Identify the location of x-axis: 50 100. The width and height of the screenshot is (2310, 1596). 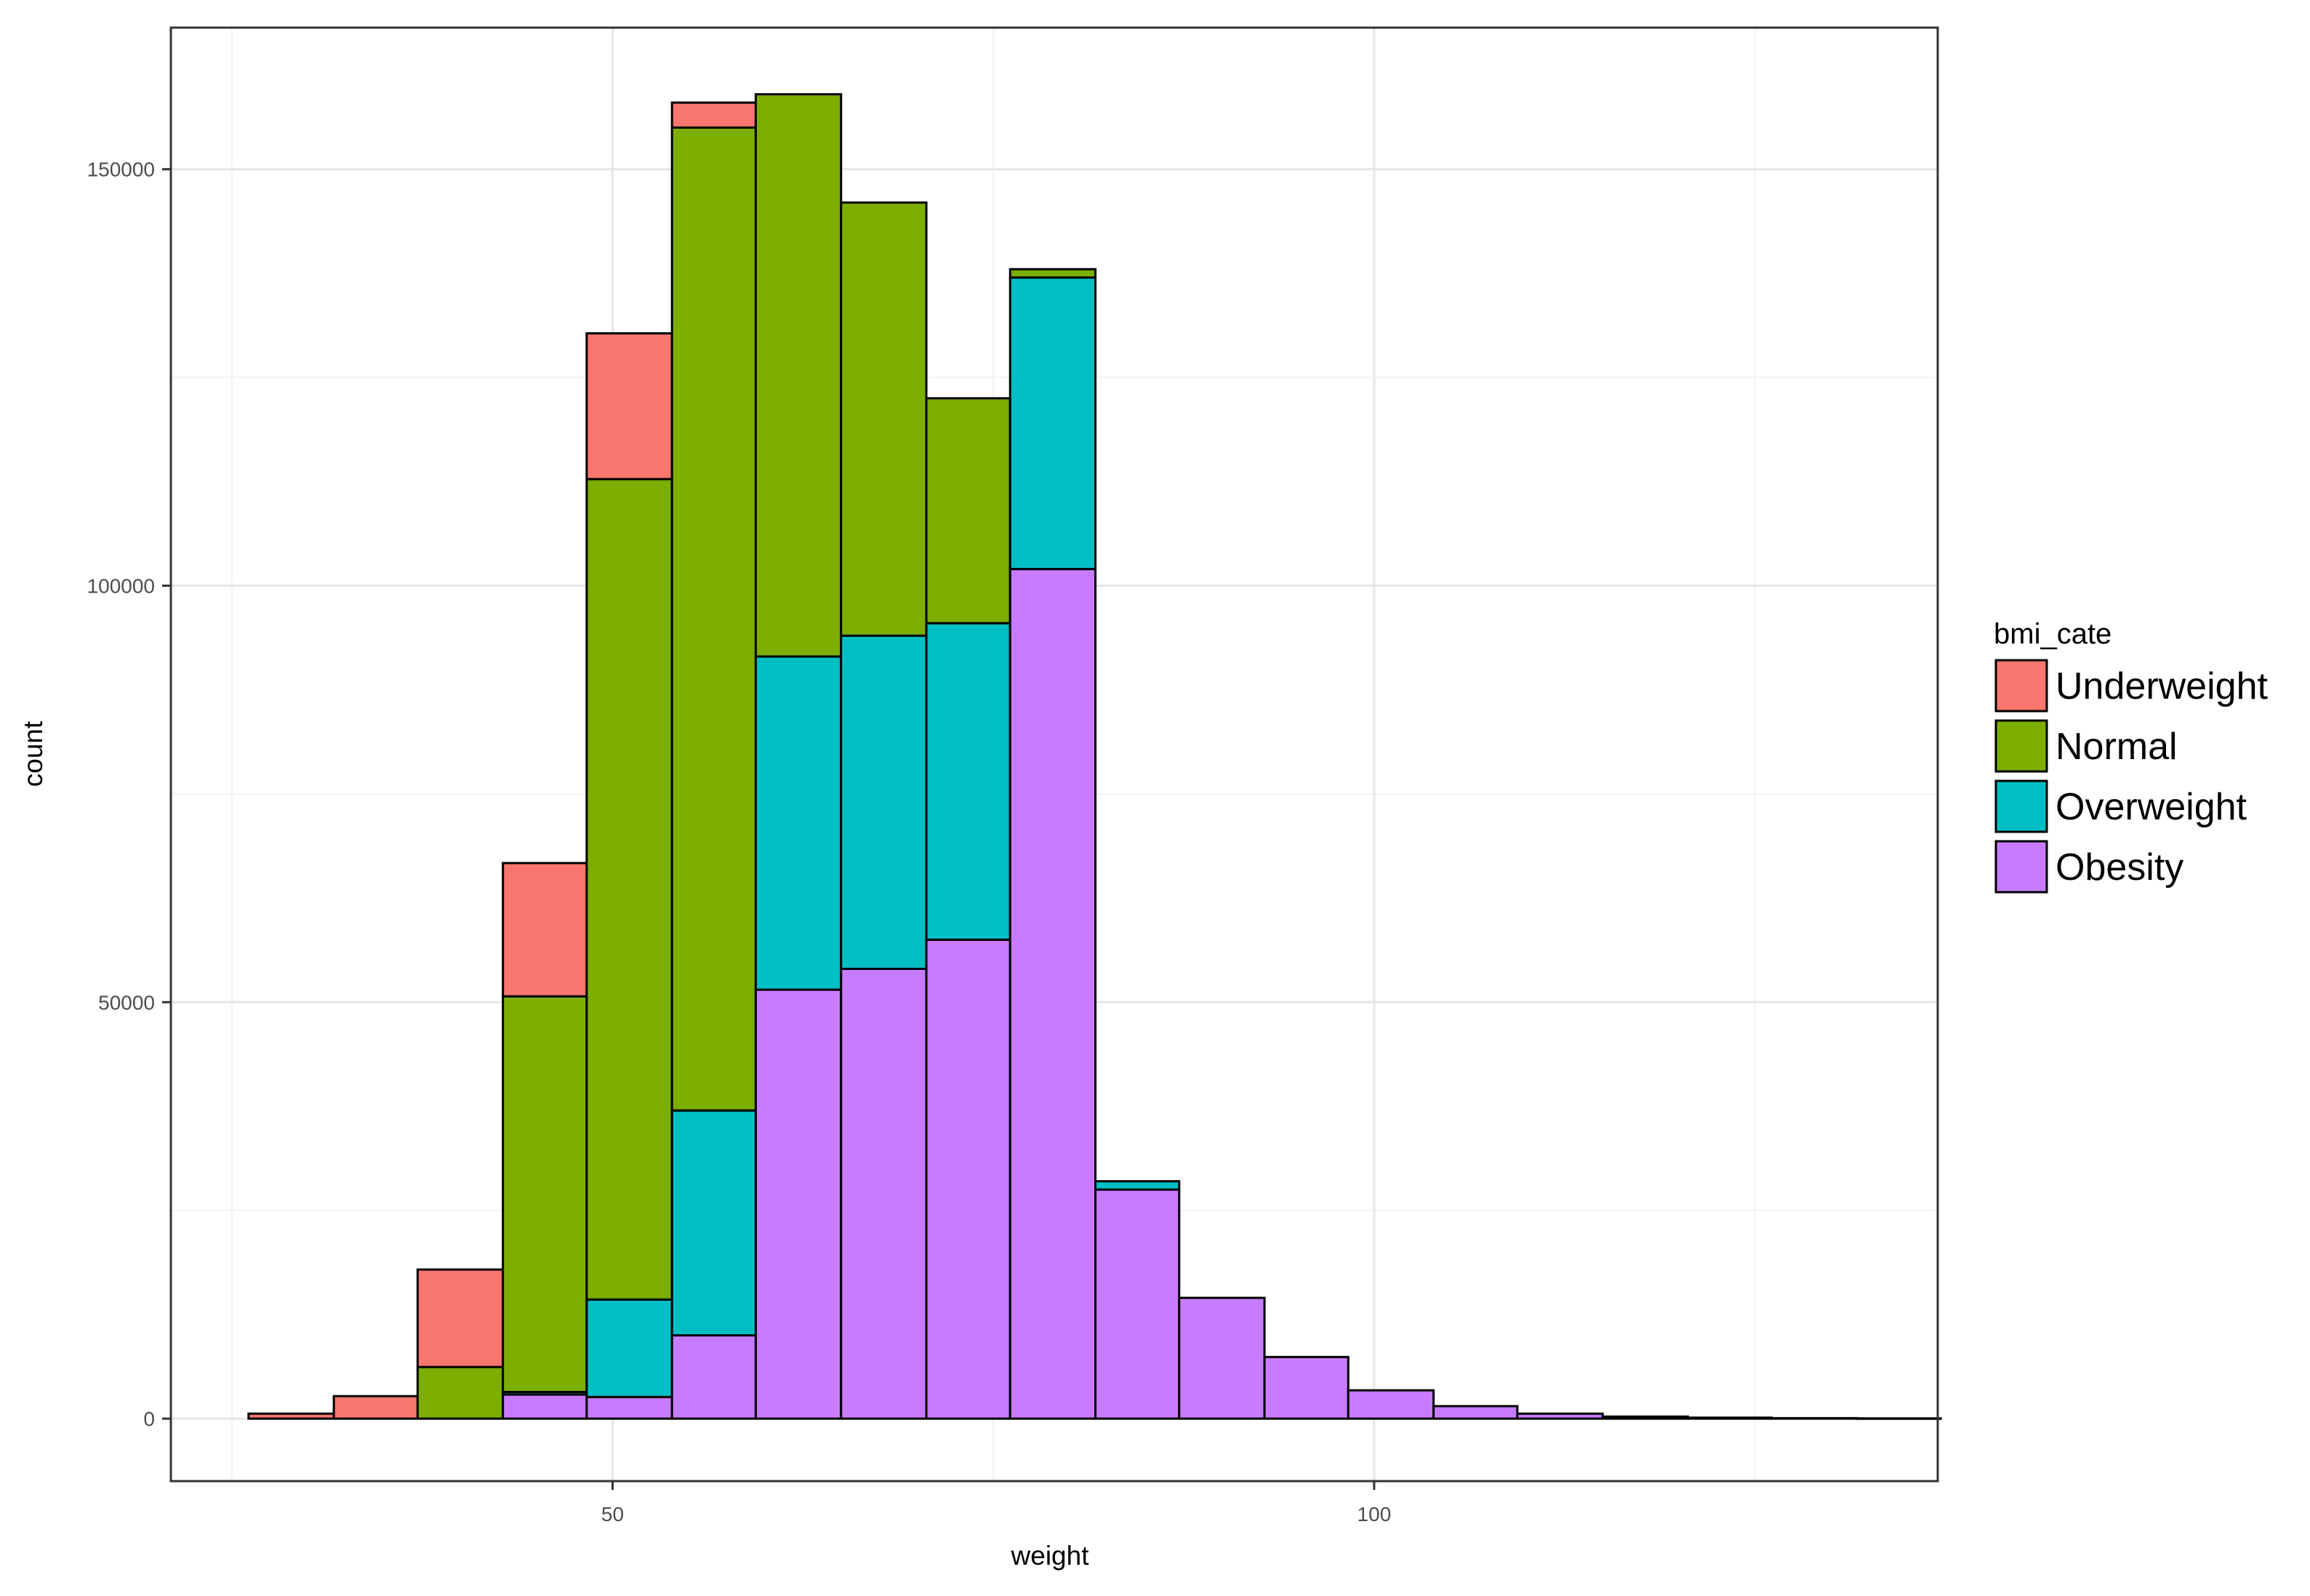
(996, 1503).